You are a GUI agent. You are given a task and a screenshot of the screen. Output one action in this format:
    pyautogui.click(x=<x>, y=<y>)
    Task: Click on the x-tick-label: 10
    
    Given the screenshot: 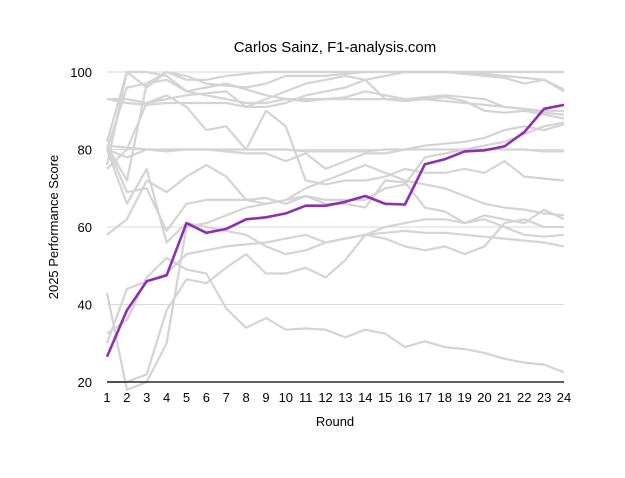 What is the action you would take?
    pyautogui.click(x=286, y=397)
    